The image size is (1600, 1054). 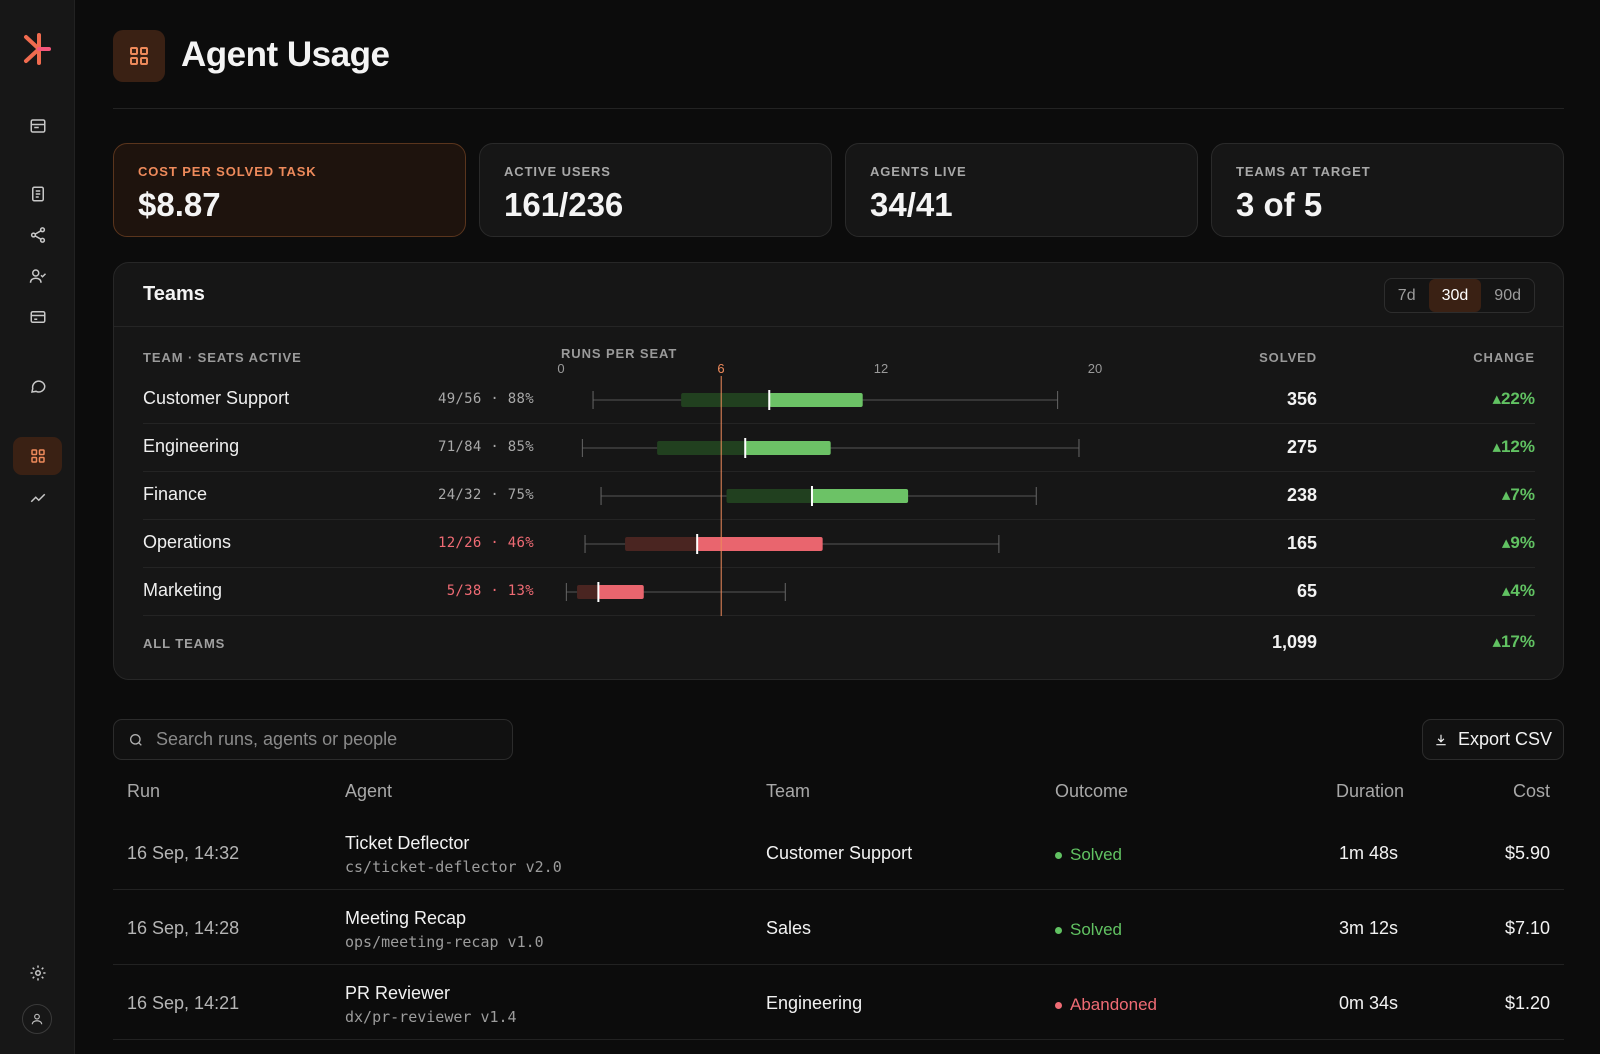 What do you see at coordinates (144, 791) in the screenshot?
I see `column-header-run: Run` at bounding box center [144, 791].